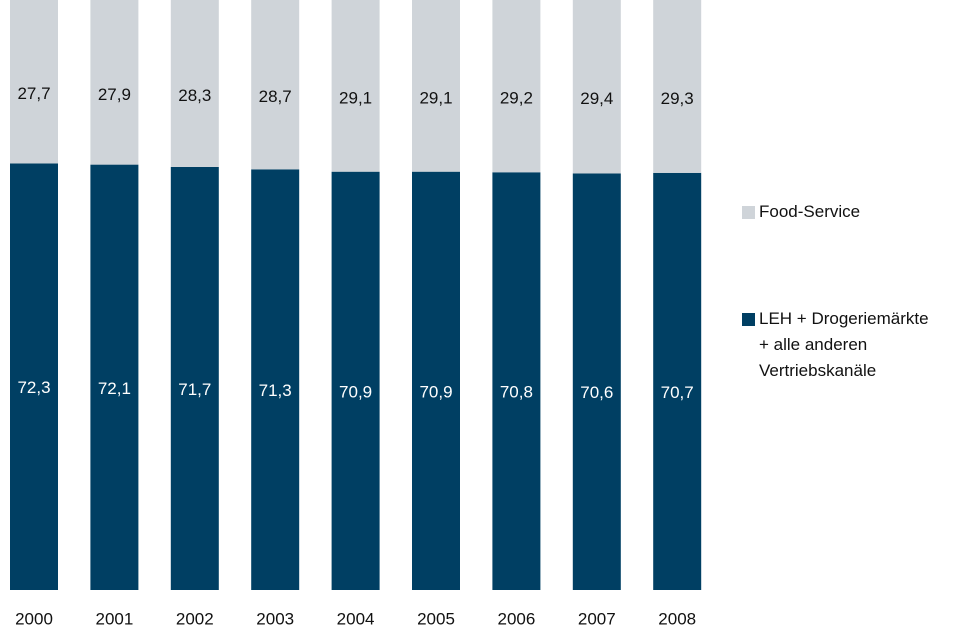 This screenshot has height=632, width=958. What do you see at coordinates (516, 98) in the screenshot?
I see `value-label: 29,2` at bounding box center [516, 98].